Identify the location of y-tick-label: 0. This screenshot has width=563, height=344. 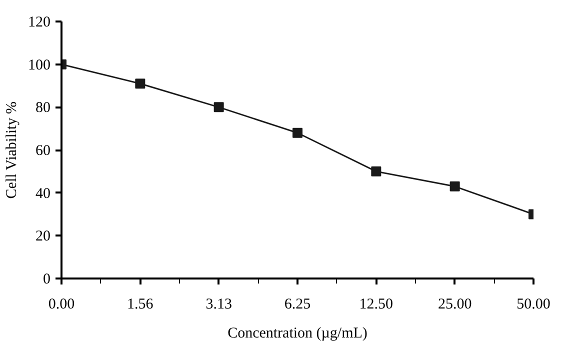
(46, 280).